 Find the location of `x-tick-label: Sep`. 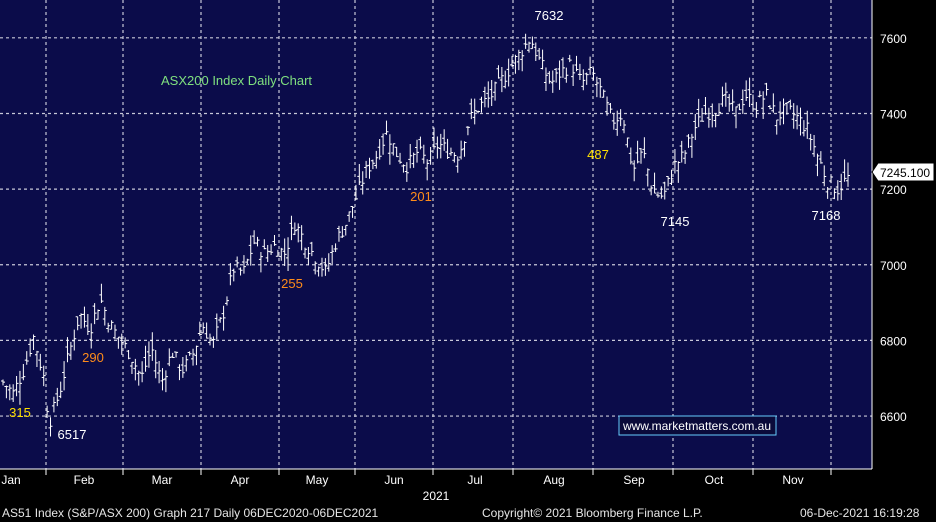

x-tick-label: Sep is located at coordinates (634, 480).